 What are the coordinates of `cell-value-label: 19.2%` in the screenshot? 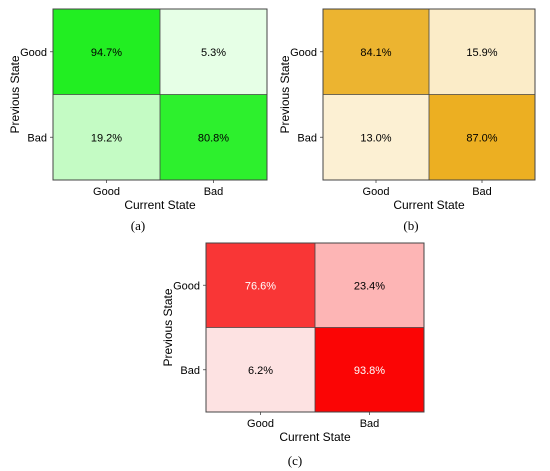 It's located at (106, 138).